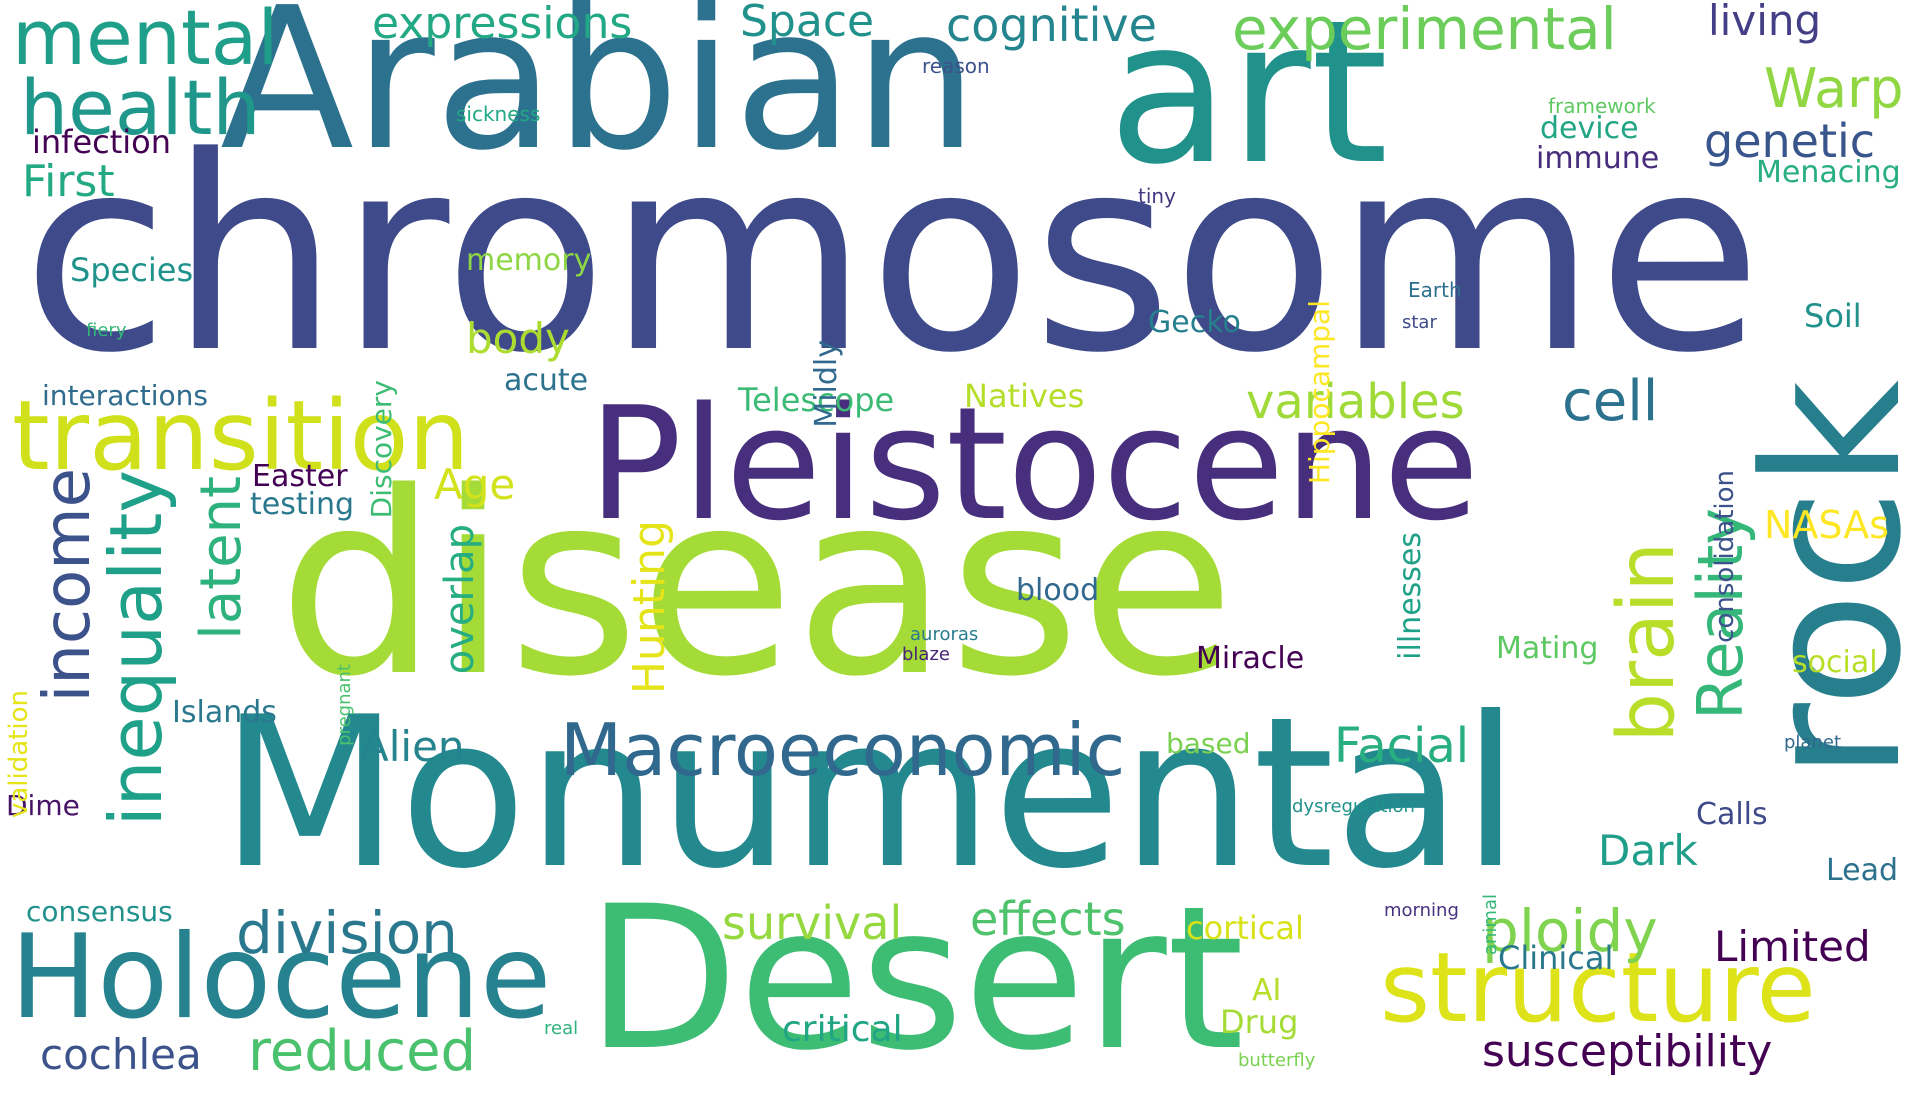 Image resolution: width=1920 pixels, height=1094 pixels. What do you see at coordinates (915, 978) in the screenshot?
I see `word-desert: Desert` at bounding box center [915, 978].